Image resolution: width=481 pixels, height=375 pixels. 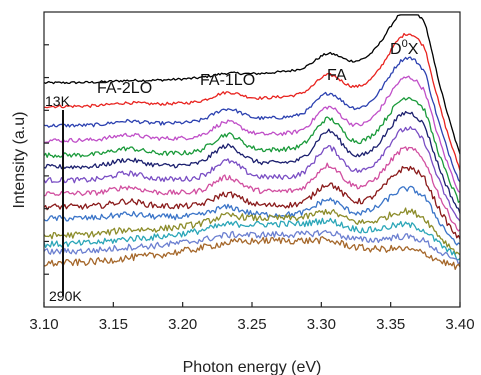 I want to click on x-tick-label: 3.20, so click(x=182, y=324).